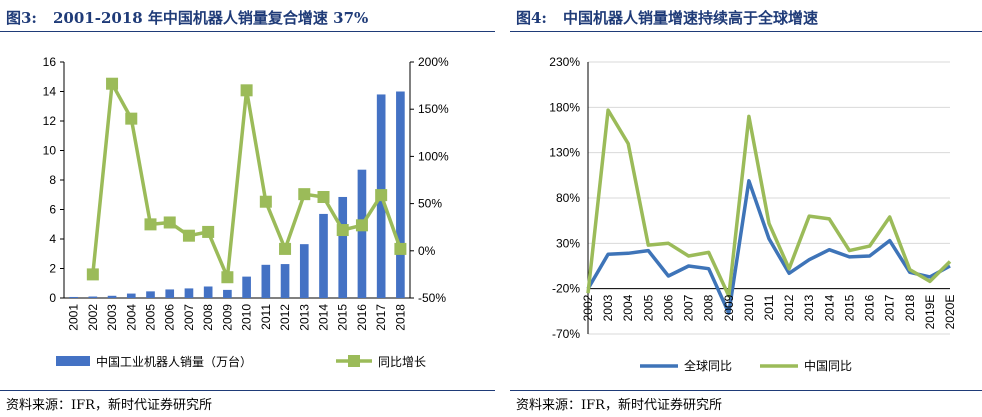 The image size is (982, 417). I want to click on left-y-tick-label: 2, so click(52, 269).